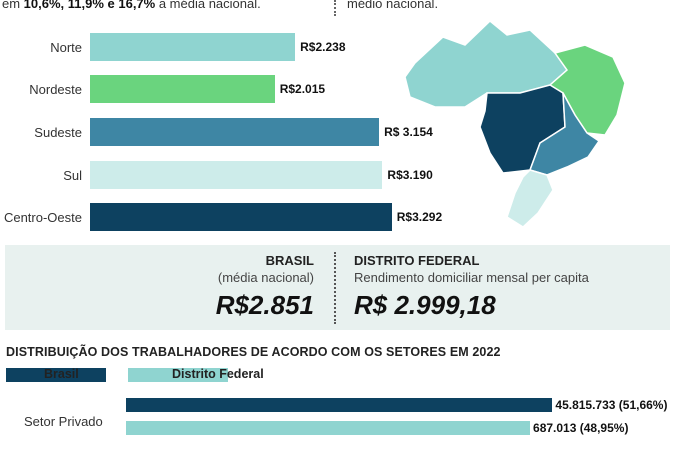 The width and height of the screenshot is (675, 450). I want to click on region-label-centro-oeste: Centro-Oeste, so click(42, 217).